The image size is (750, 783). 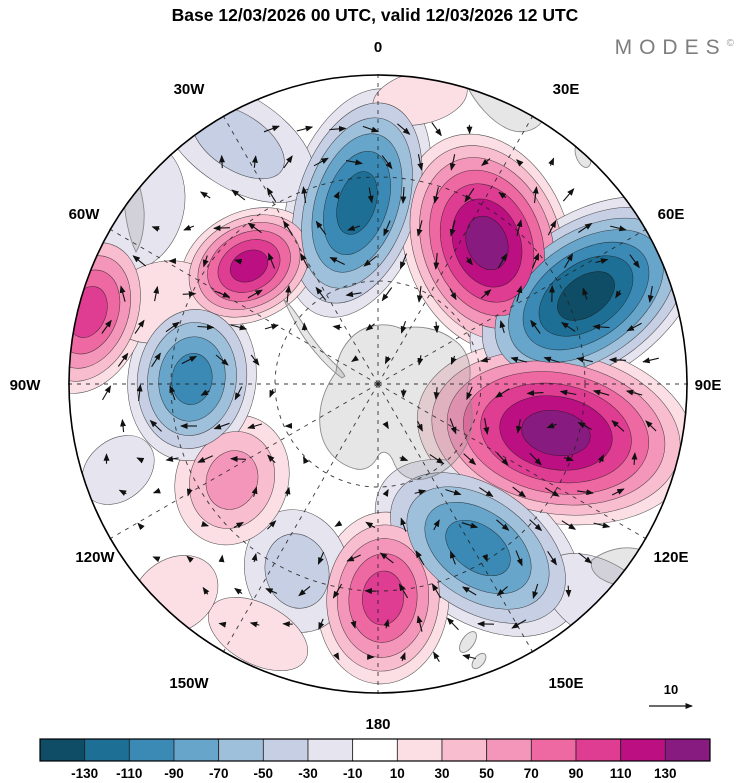 What do you see at coordinates (375, 750) in the screenshot?
I see `colorbar-border` at bounding box center [375, 750].